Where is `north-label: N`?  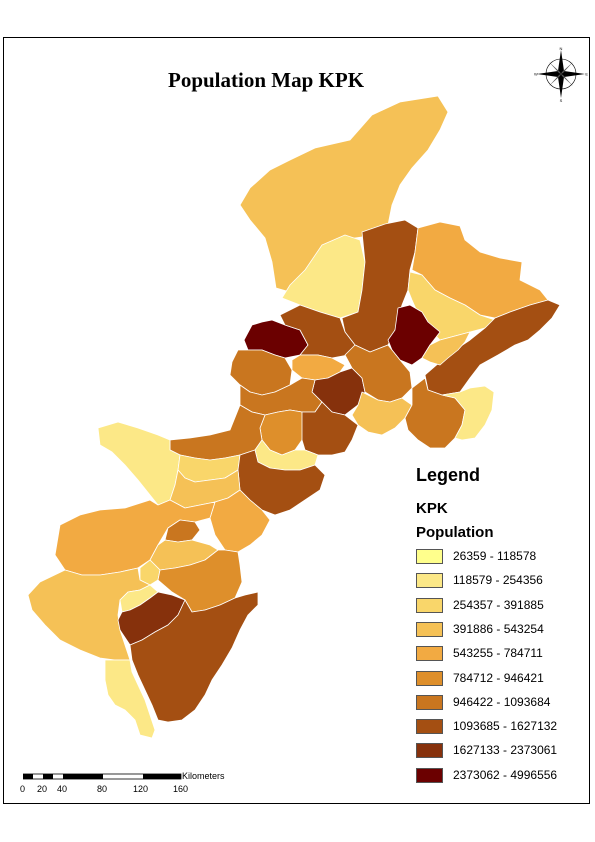 north-label: N is located at coordinates (561, 48).